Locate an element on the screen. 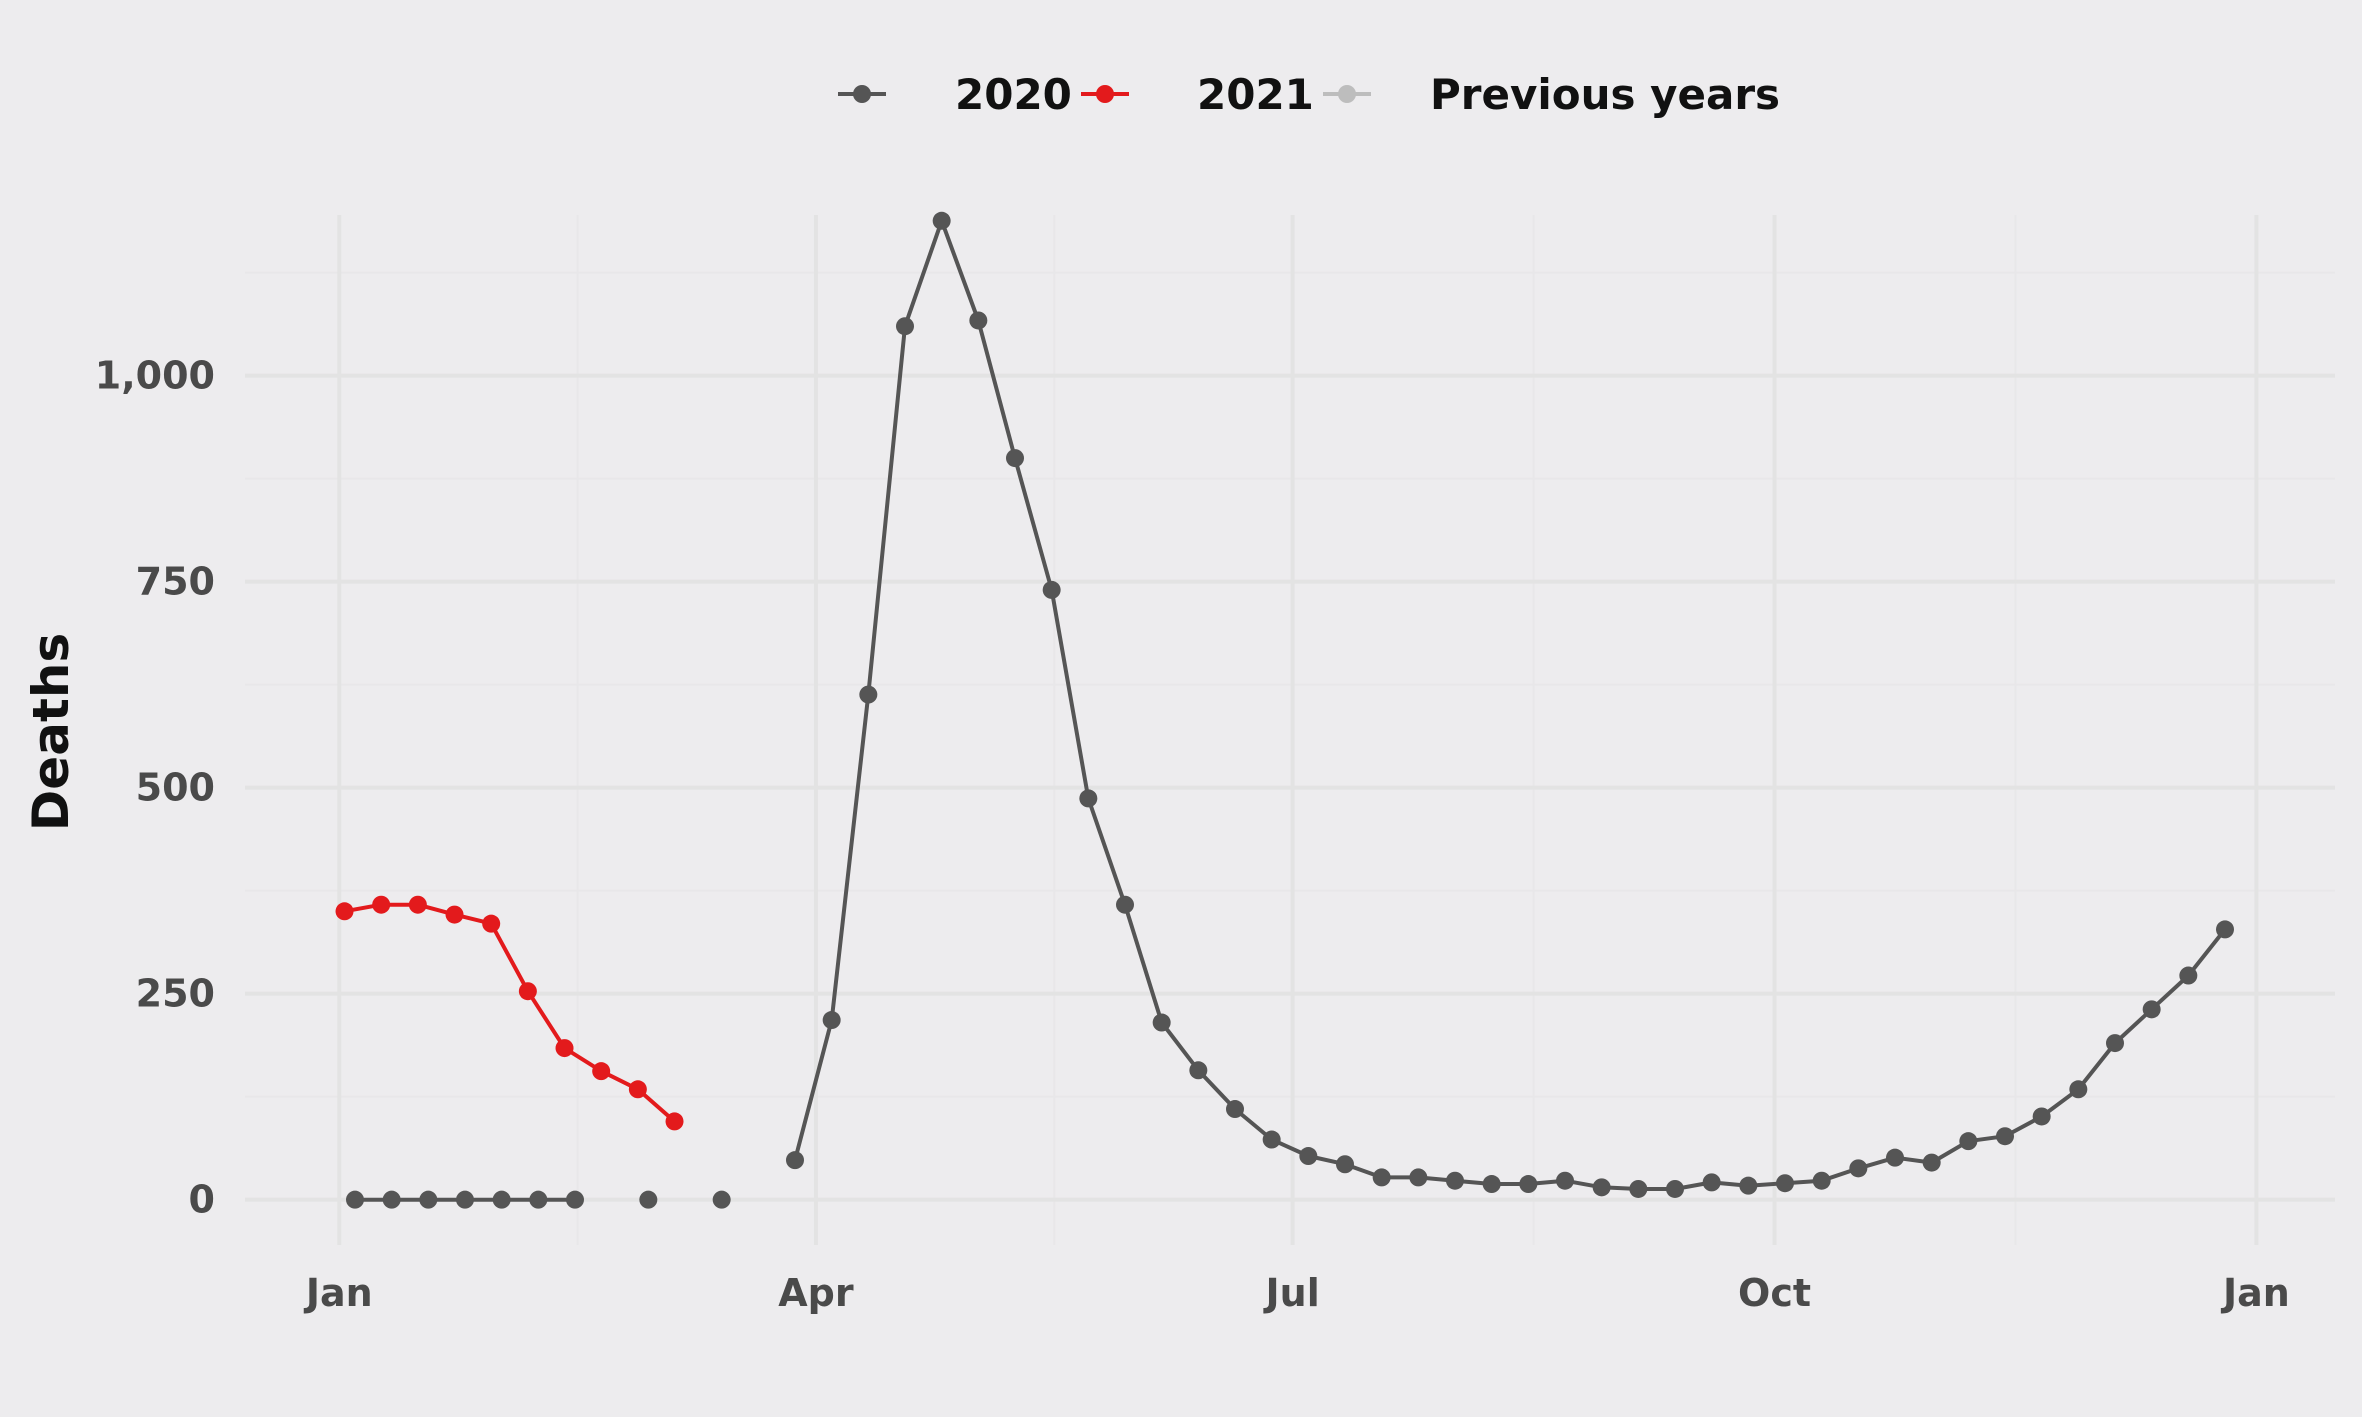 Image resolution: width=2362 pixels, height=1417 pixels. y-axis-ticks: 0 250 500 750 1,000 is located at coordinates (155, 788).